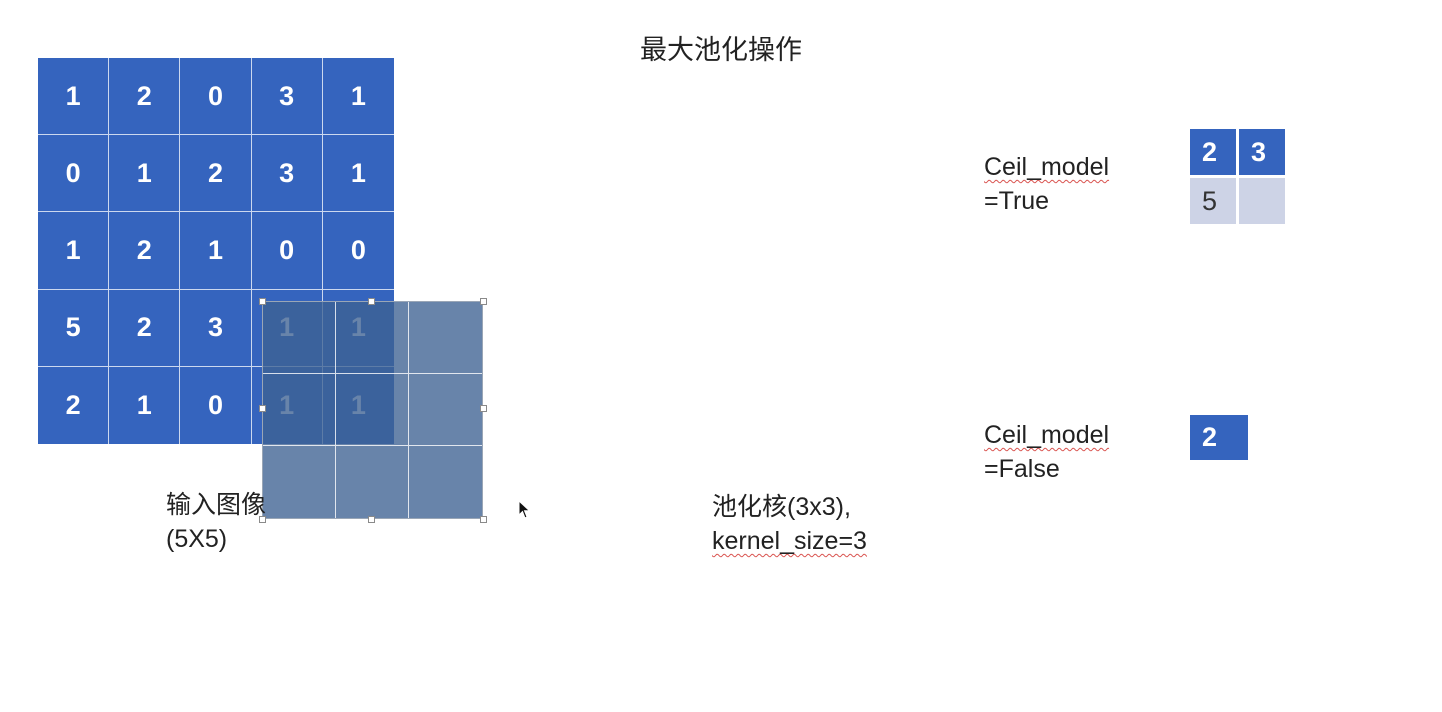 The height and width of the screenshot is (712, 1442). Describe the element at coordinates (1046, 184) in the screenshot. I see `ceil-true-label: Ceil_model =True` at that location.